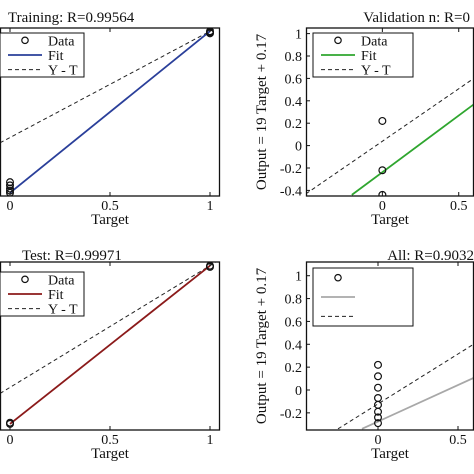  I want to click on chart-title: Training: R=0.99564, so click(71, 18).